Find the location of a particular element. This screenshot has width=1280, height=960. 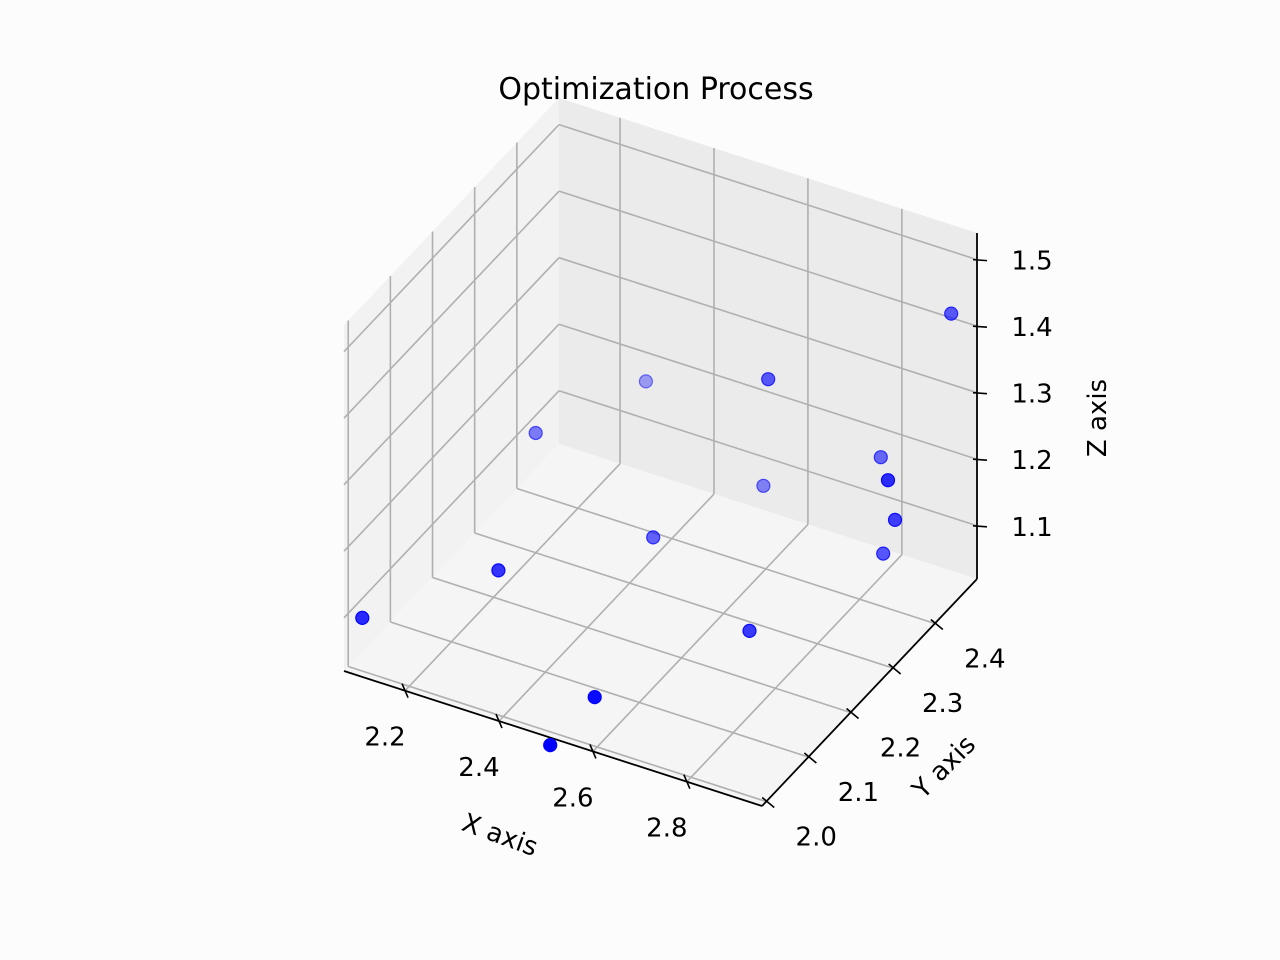

z-tick-label: 1.4 is located at coordinates (1031, 328).